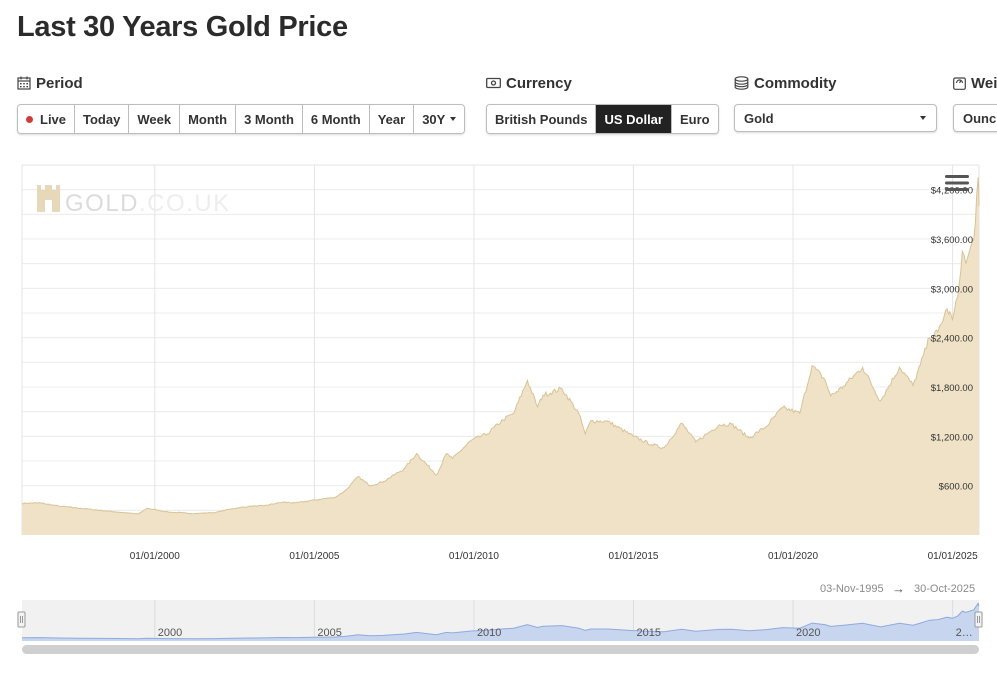 The height and width of the screenshot is (673, 997). I want to click on period-30y-dropdown: 30Y, so click(439, 119).